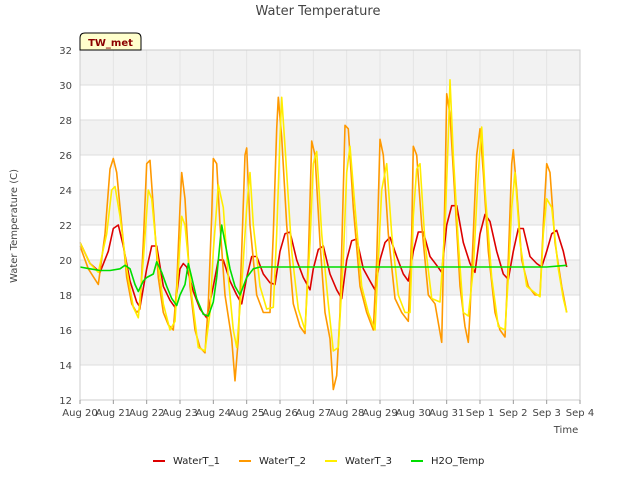  I want to click on x-tick-label: Aug 25, so click(246, 413).